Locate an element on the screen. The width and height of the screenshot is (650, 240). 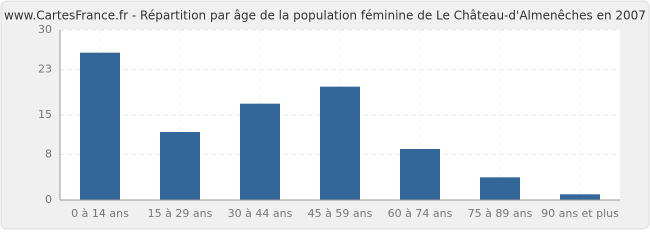
x-tick-label: 75 à 89 ans is located at coordinates (500, 213).